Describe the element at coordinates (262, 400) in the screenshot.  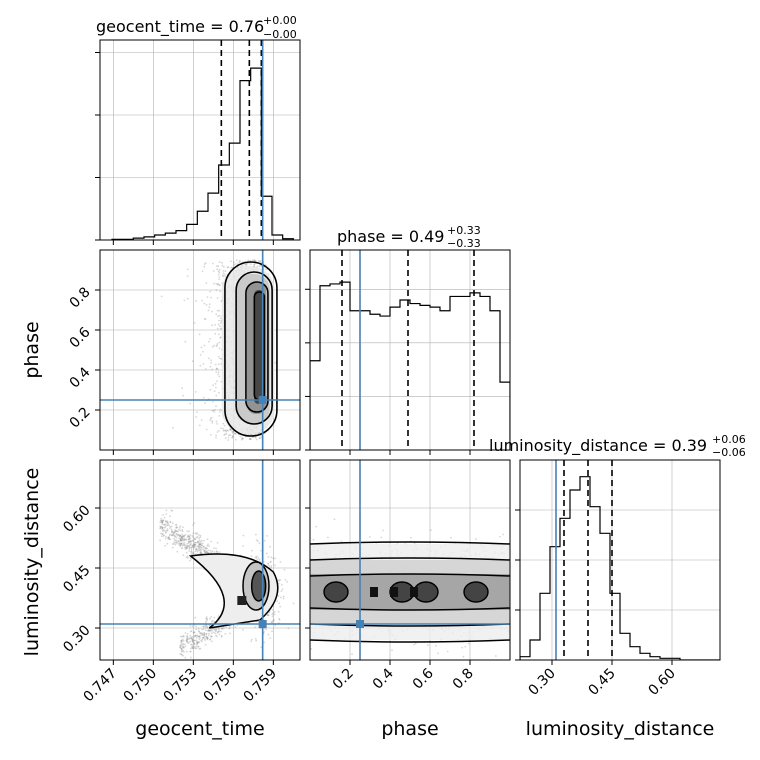
I see `geocent-time-vs-phase-truth-marker` at that location.